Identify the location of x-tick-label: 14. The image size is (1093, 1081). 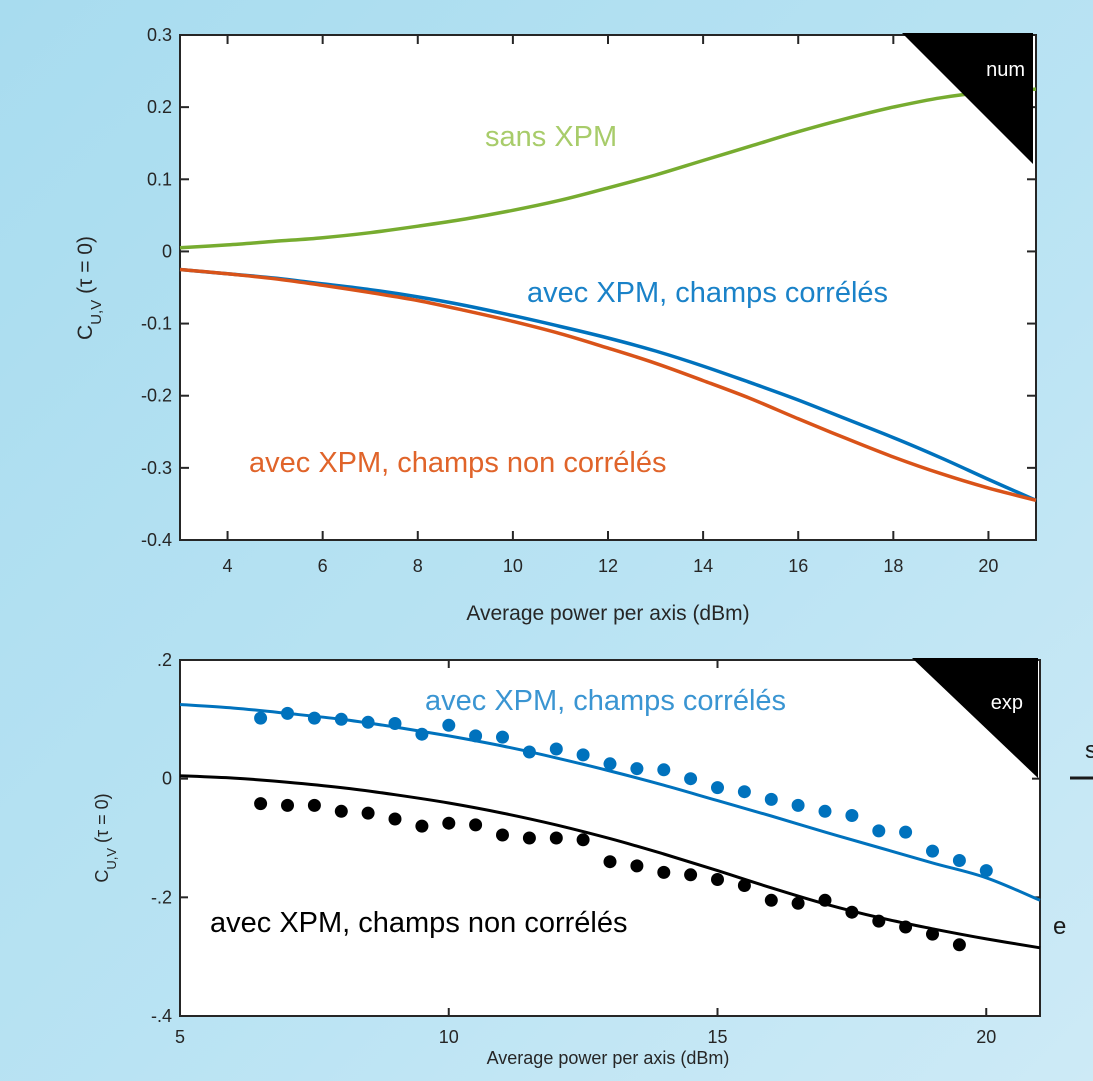
(703, 566).